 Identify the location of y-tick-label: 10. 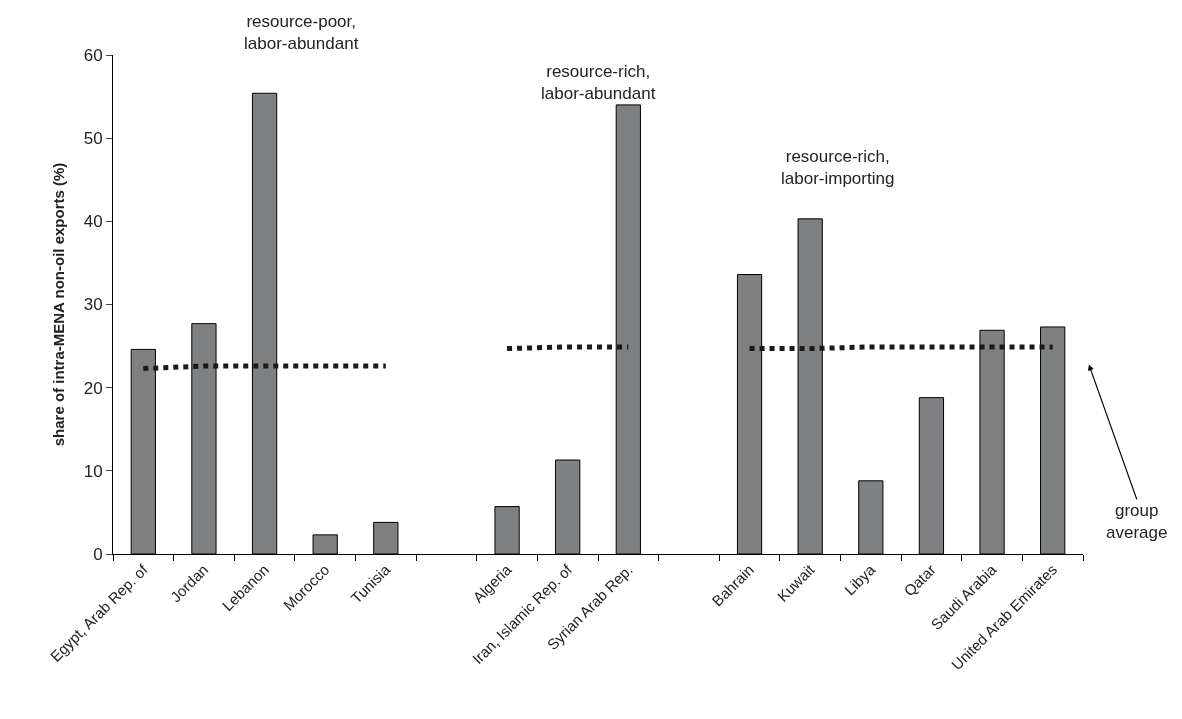
(93, 471).